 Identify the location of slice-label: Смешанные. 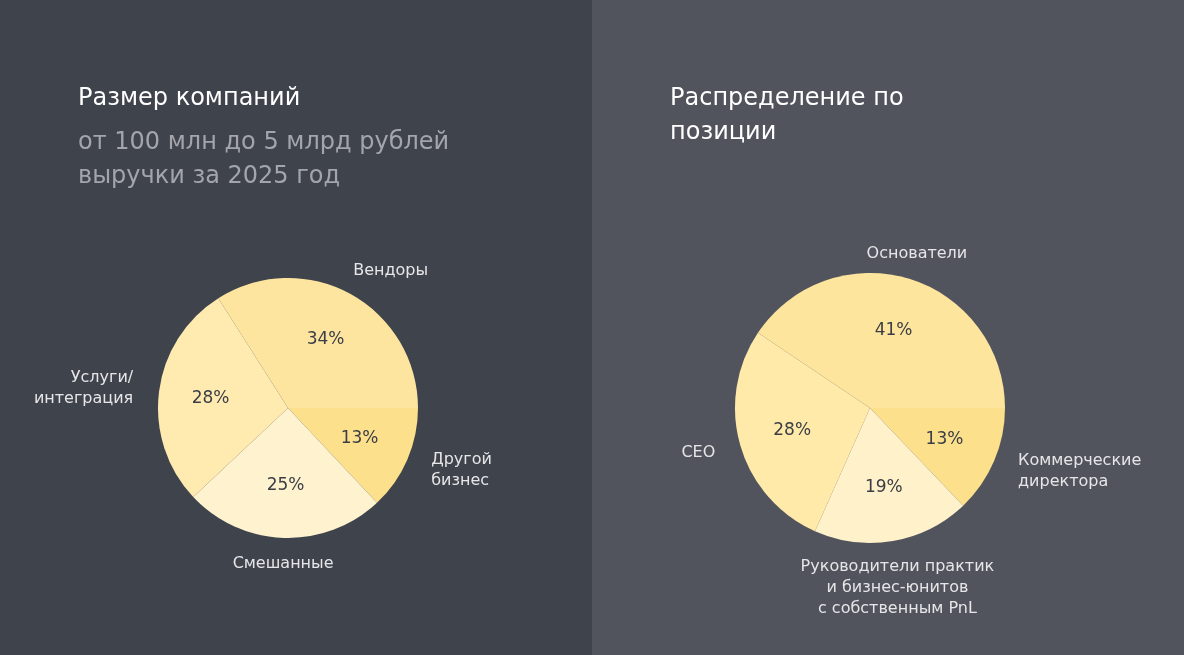
(283, 563).